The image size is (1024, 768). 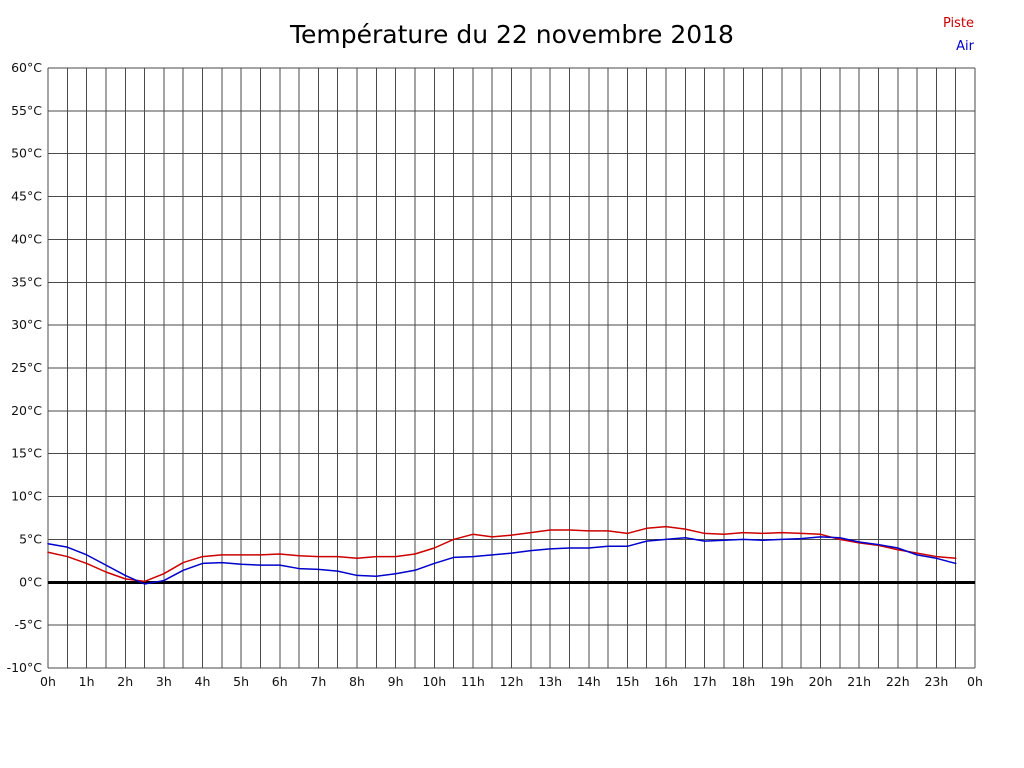 What do you see at coordinates (512, 681) in the screenshot?
I see `x-tick-label: 12h` at bounding box center [512, 681].